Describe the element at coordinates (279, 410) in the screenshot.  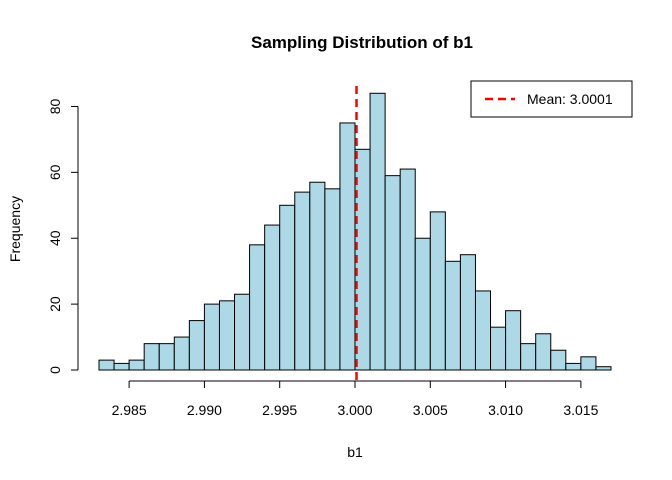
I see `x-tick-label: 2.995` at that location.